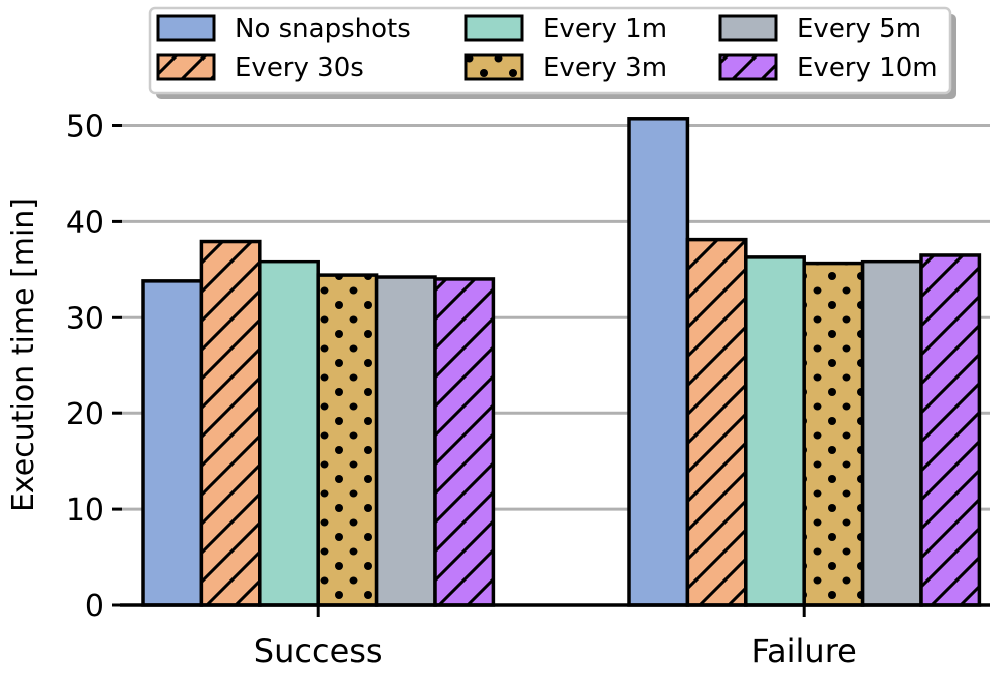  Describe the element at coordinates (318, 651) in the screenshot. I see `x-tick-label: Success` at that location.